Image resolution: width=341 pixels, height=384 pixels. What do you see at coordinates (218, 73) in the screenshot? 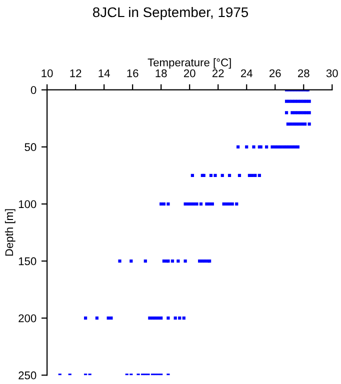
I see `x-tick-label: 22` at bounding box center [218, 73].